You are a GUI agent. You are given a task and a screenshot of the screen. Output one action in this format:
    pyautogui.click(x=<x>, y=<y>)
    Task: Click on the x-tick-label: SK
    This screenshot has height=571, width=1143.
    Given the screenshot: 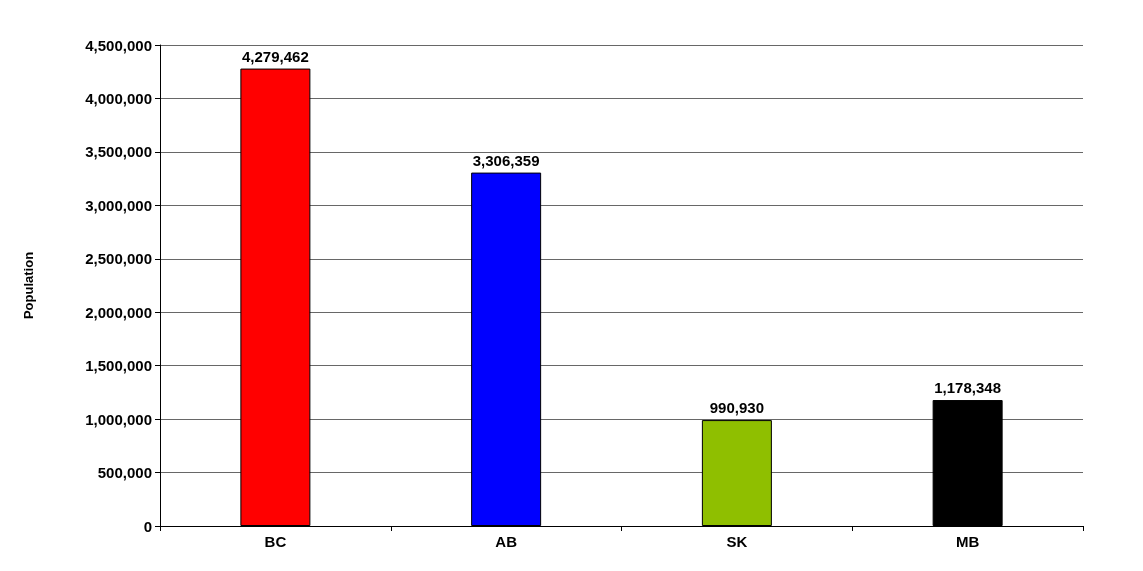 What is the action you would take?
    pyautogui.click(x=737, y=541)
    